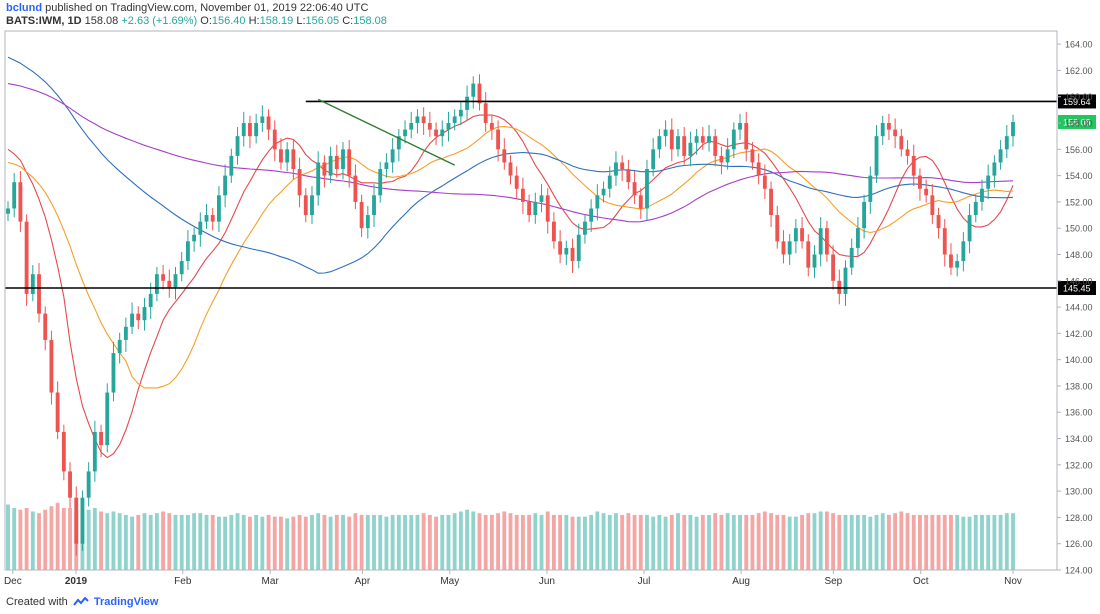  Describe the element at coordinates (24, 8) in the screenshot. I see `author-link: bclund` at that location.